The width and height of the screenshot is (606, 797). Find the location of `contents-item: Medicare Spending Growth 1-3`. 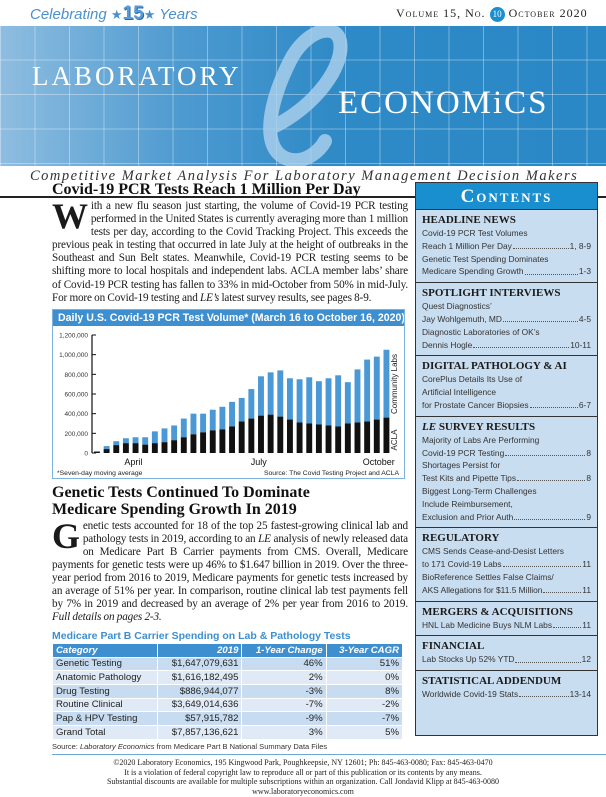

contents-item: Medicare Spending Growth 1-3 is located at coordinates (506, 271).